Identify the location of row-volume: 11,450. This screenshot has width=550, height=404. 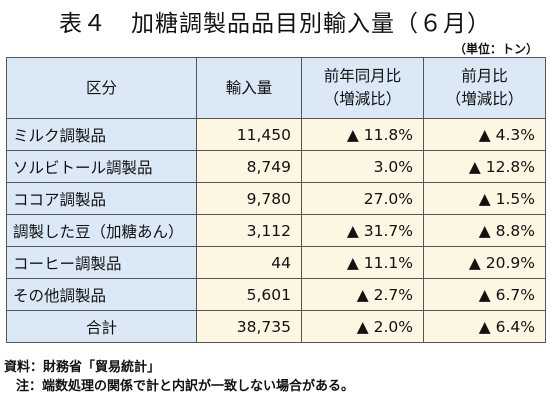
(249, 134).